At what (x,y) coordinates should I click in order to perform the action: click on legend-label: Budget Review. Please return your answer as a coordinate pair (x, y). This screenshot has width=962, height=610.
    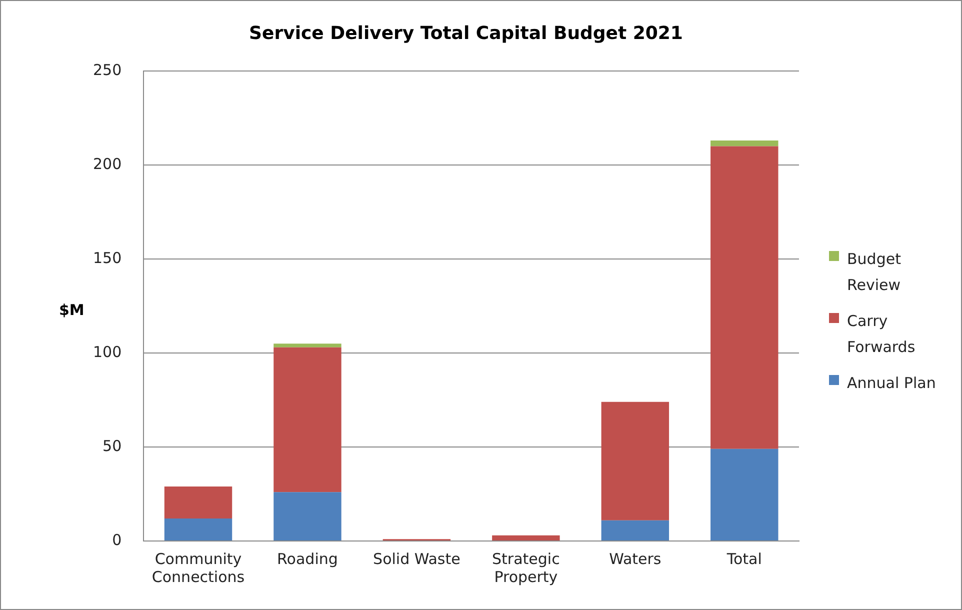
    Looking at the image, I should click on (874, 272).